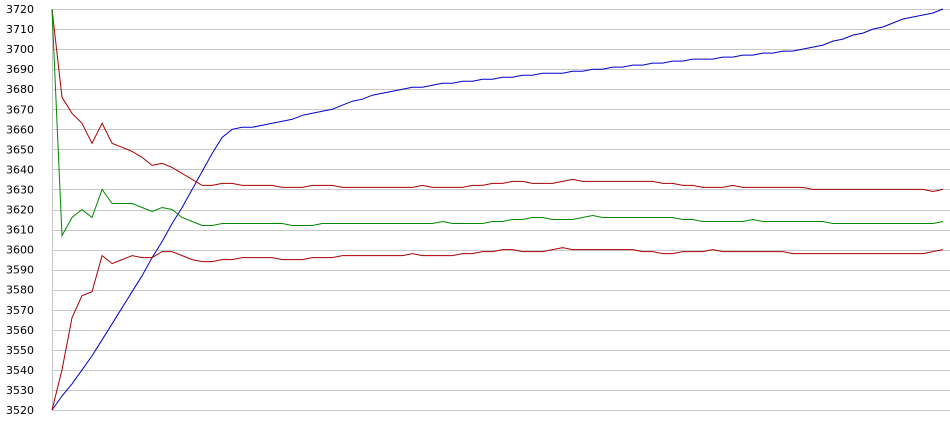  I want to click on y-tick-label: 3630, so click(20, 189).